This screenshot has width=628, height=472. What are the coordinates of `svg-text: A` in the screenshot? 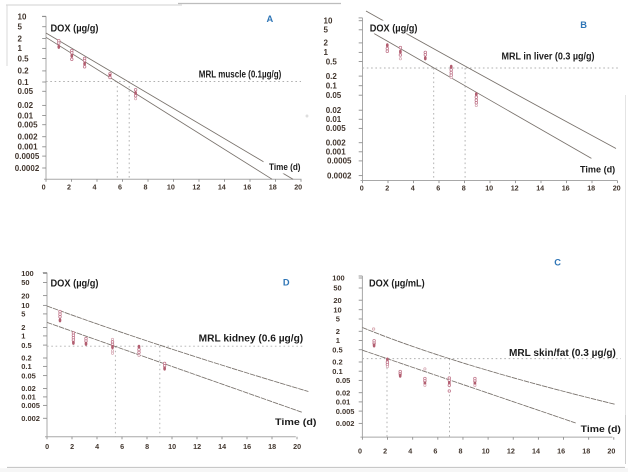 It's located at (270, 19).